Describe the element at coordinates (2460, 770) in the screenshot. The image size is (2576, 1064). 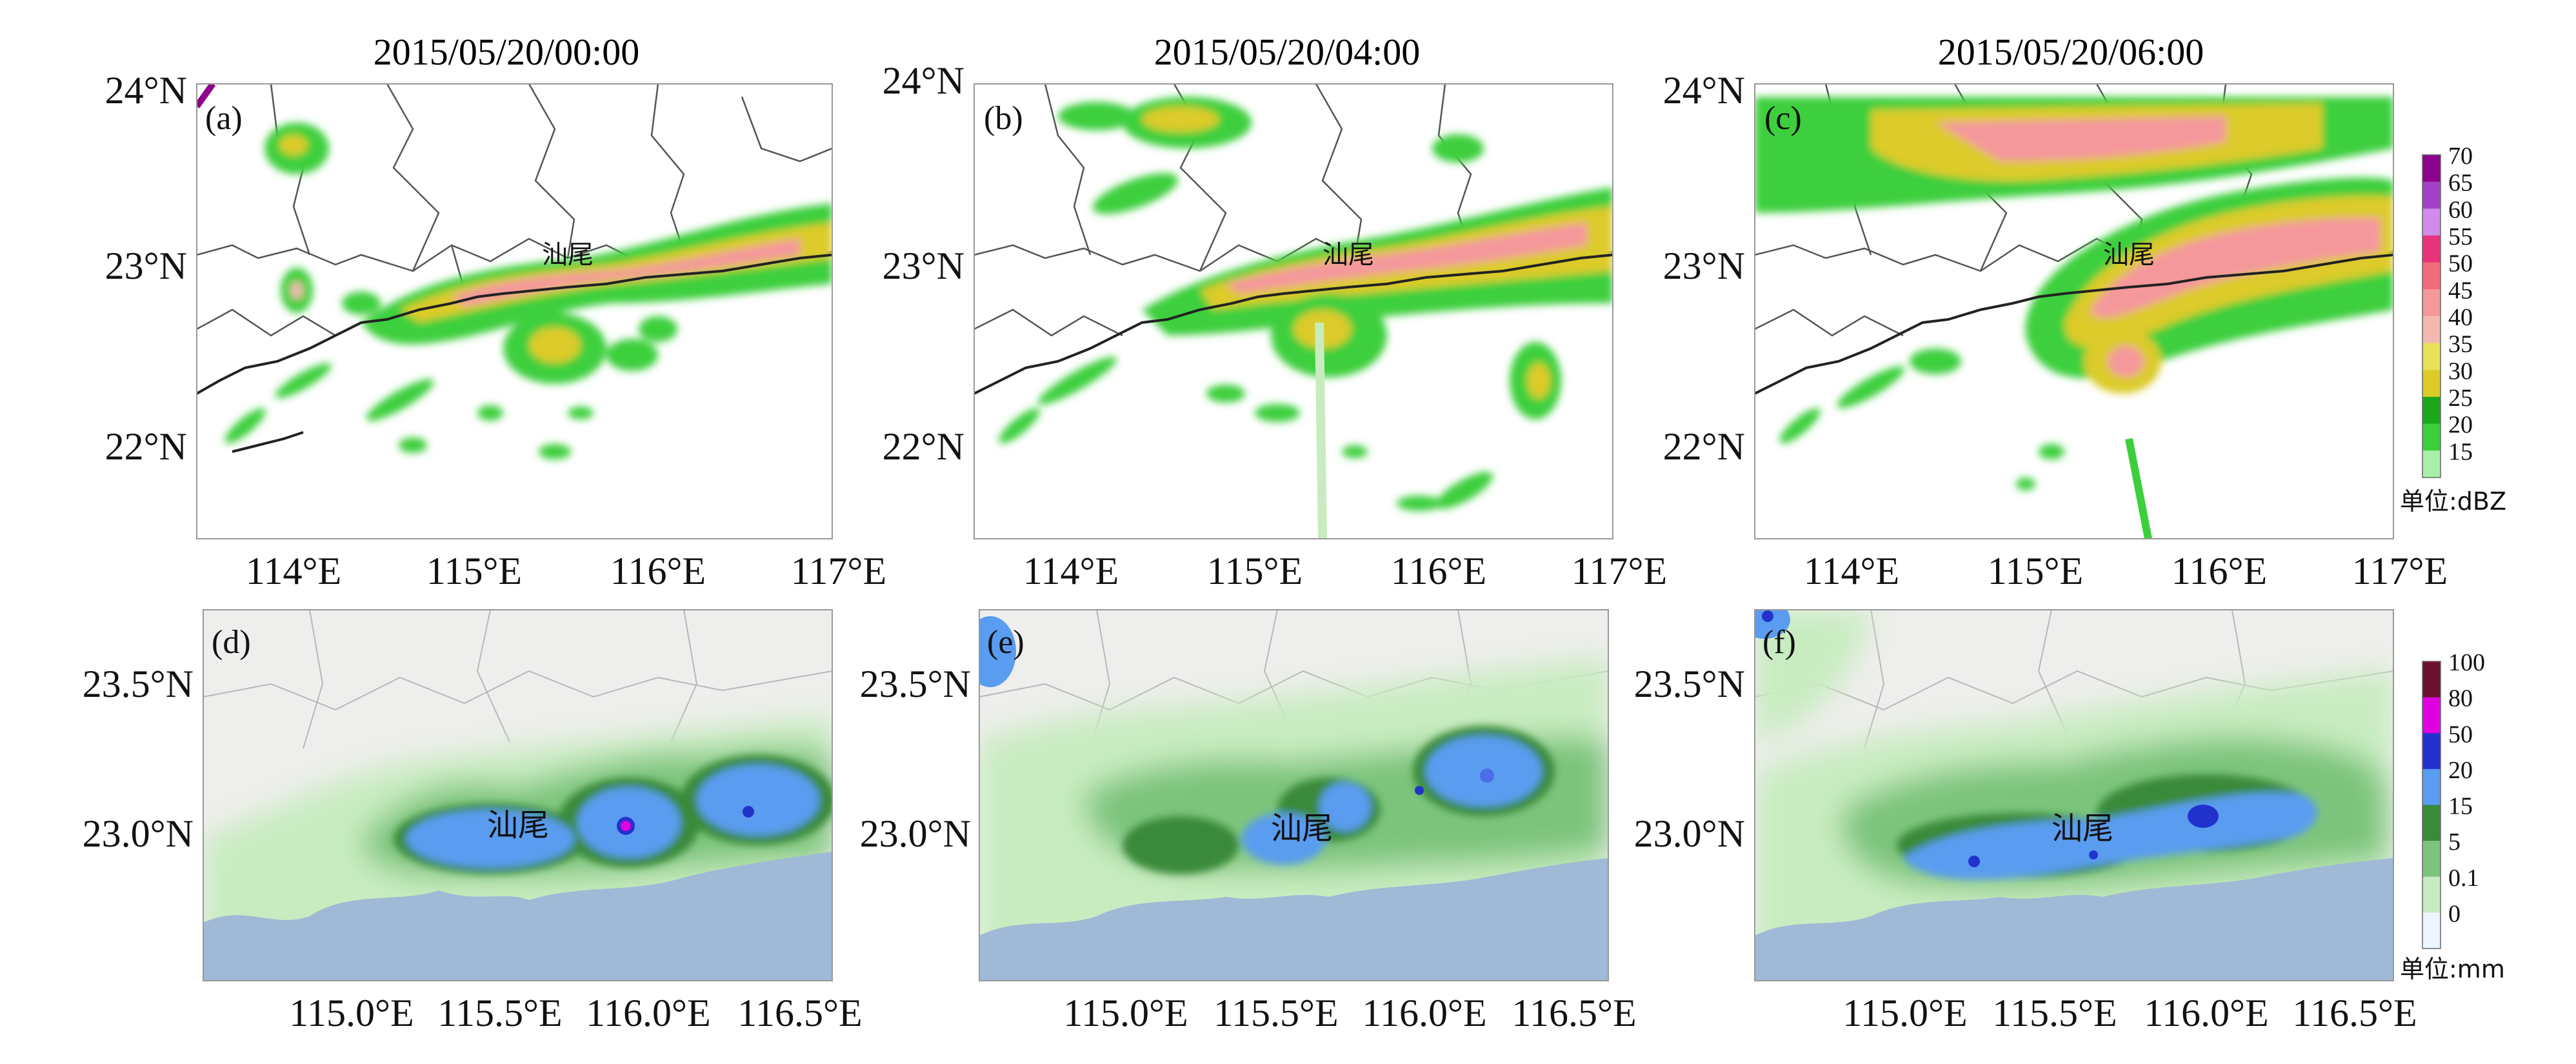
I see `legend-tick-label: 20` at that location.